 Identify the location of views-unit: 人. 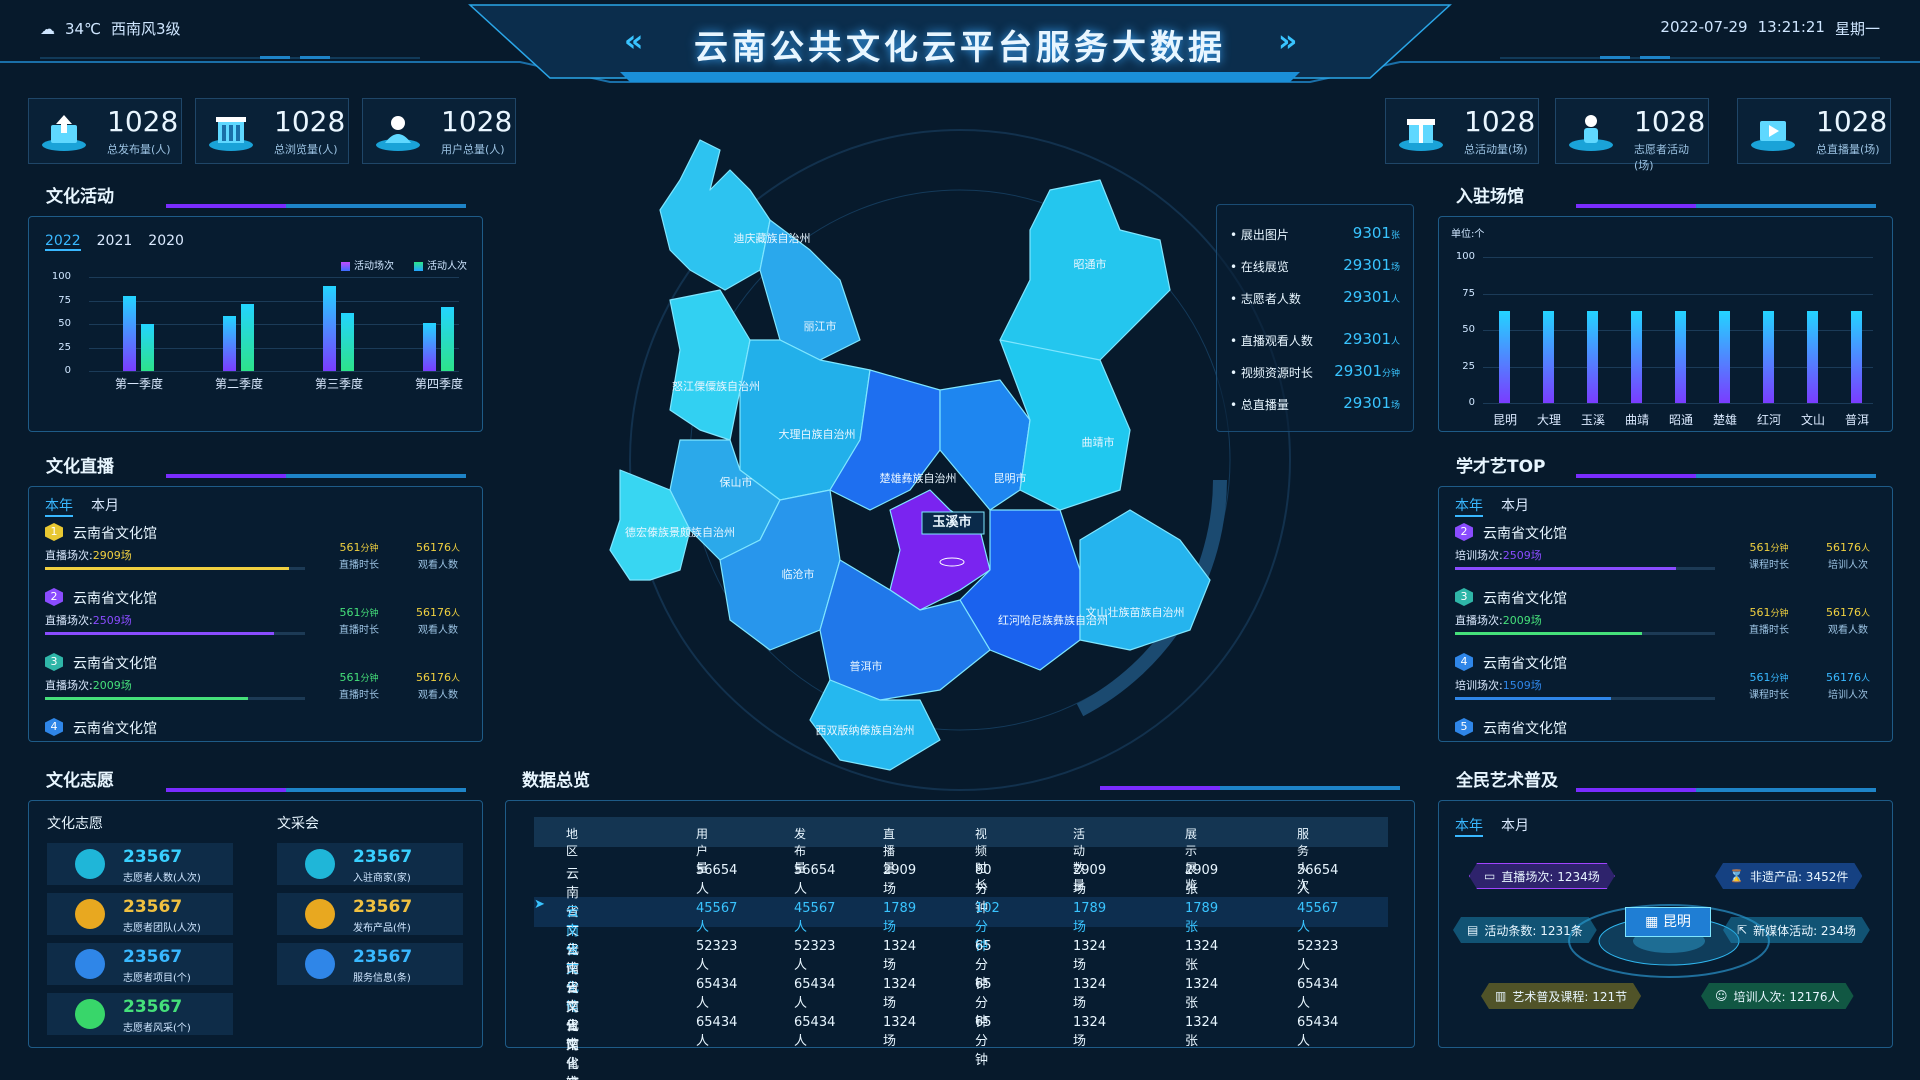
(455, 614).